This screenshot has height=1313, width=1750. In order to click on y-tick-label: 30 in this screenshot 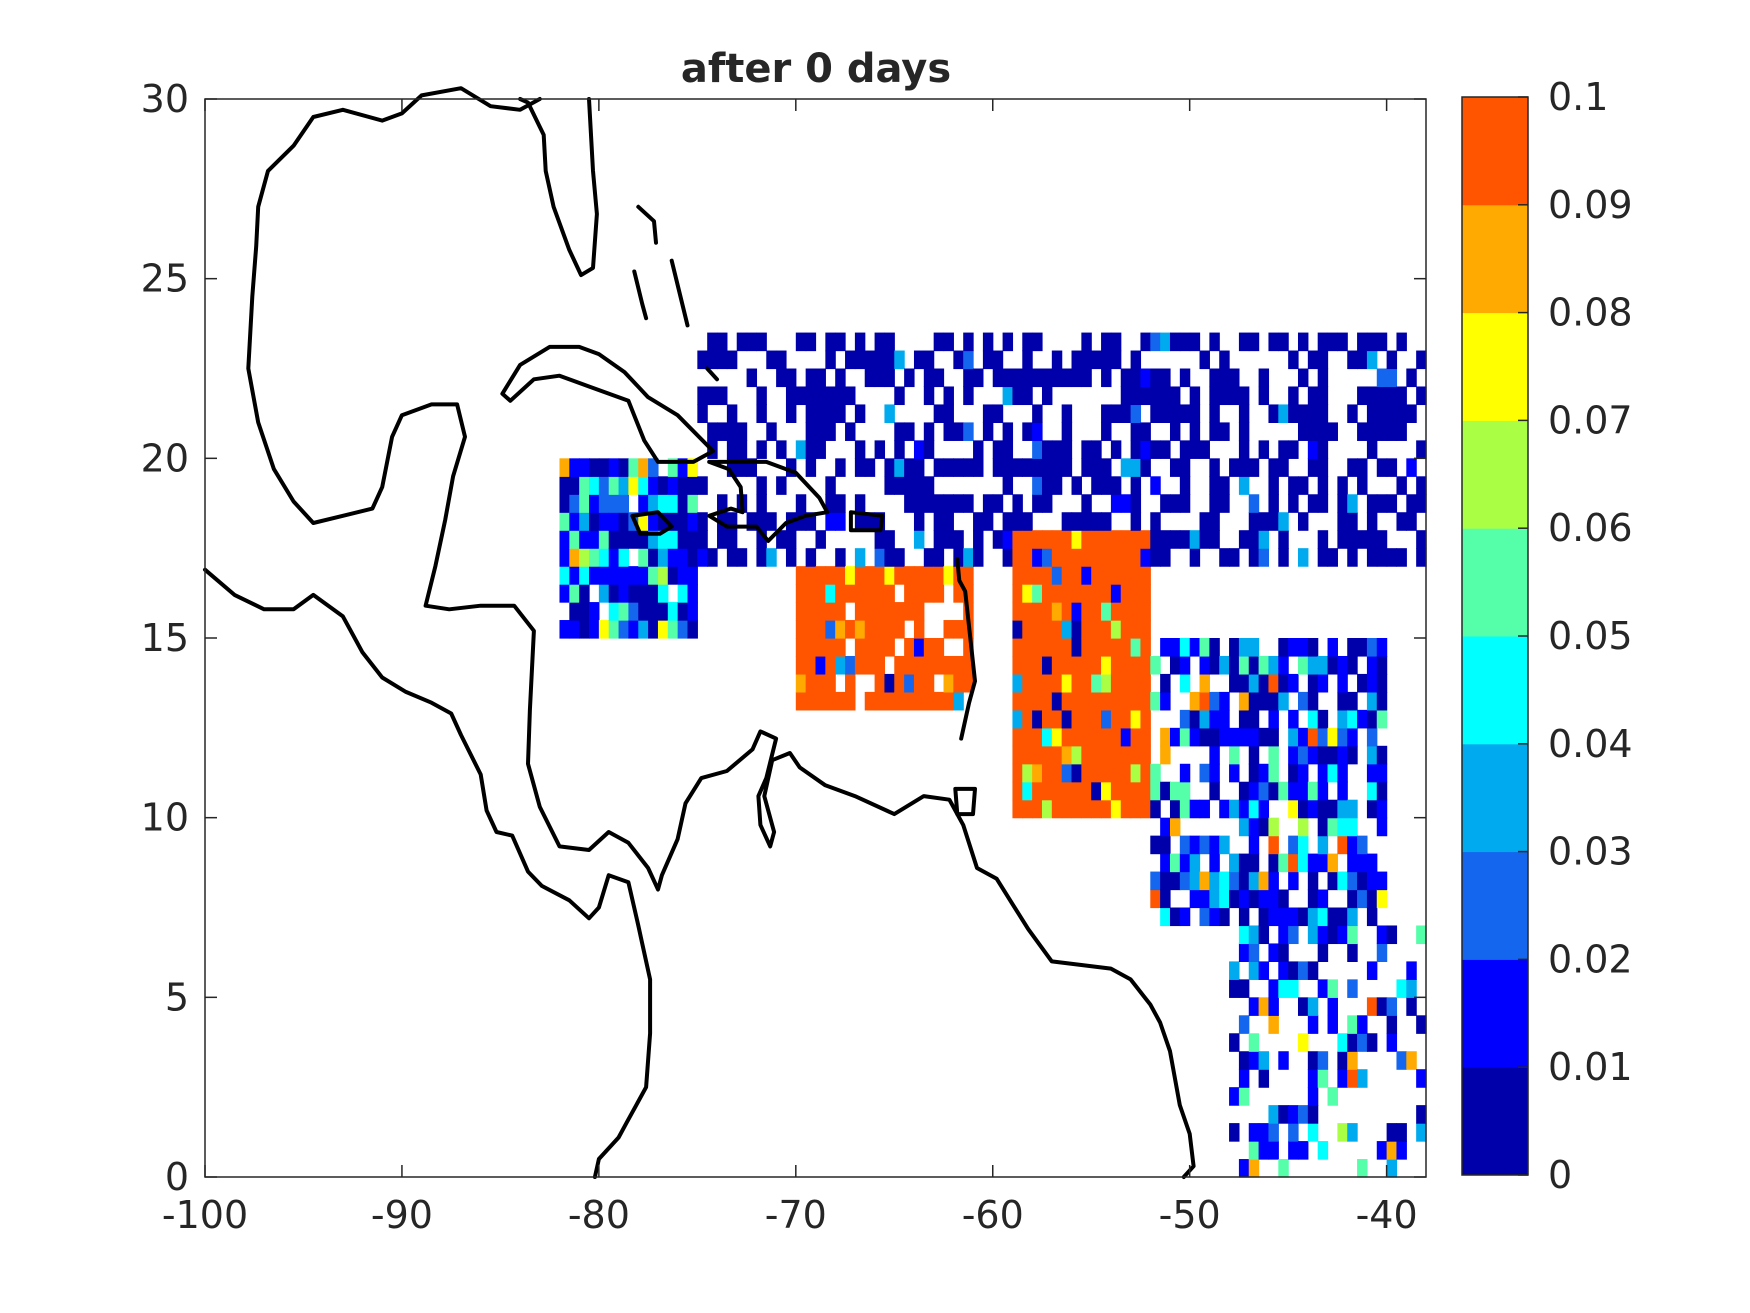, I will do `click(165, 99)`.